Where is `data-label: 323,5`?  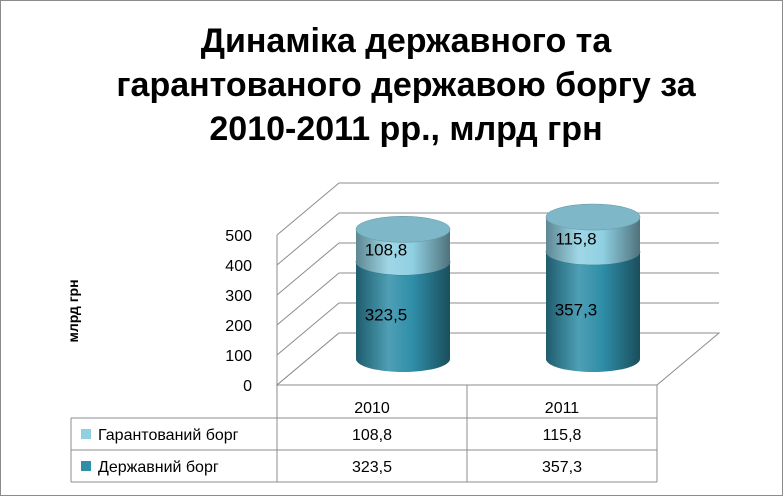
data-label: 323,5 is located at coordinates (386, 314).